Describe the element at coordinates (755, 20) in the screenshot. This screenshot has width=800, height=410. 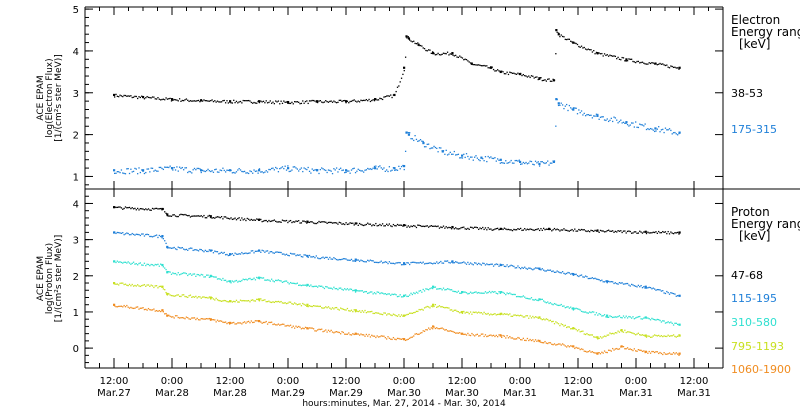
I see `legend-title-line: Electron` at that location.